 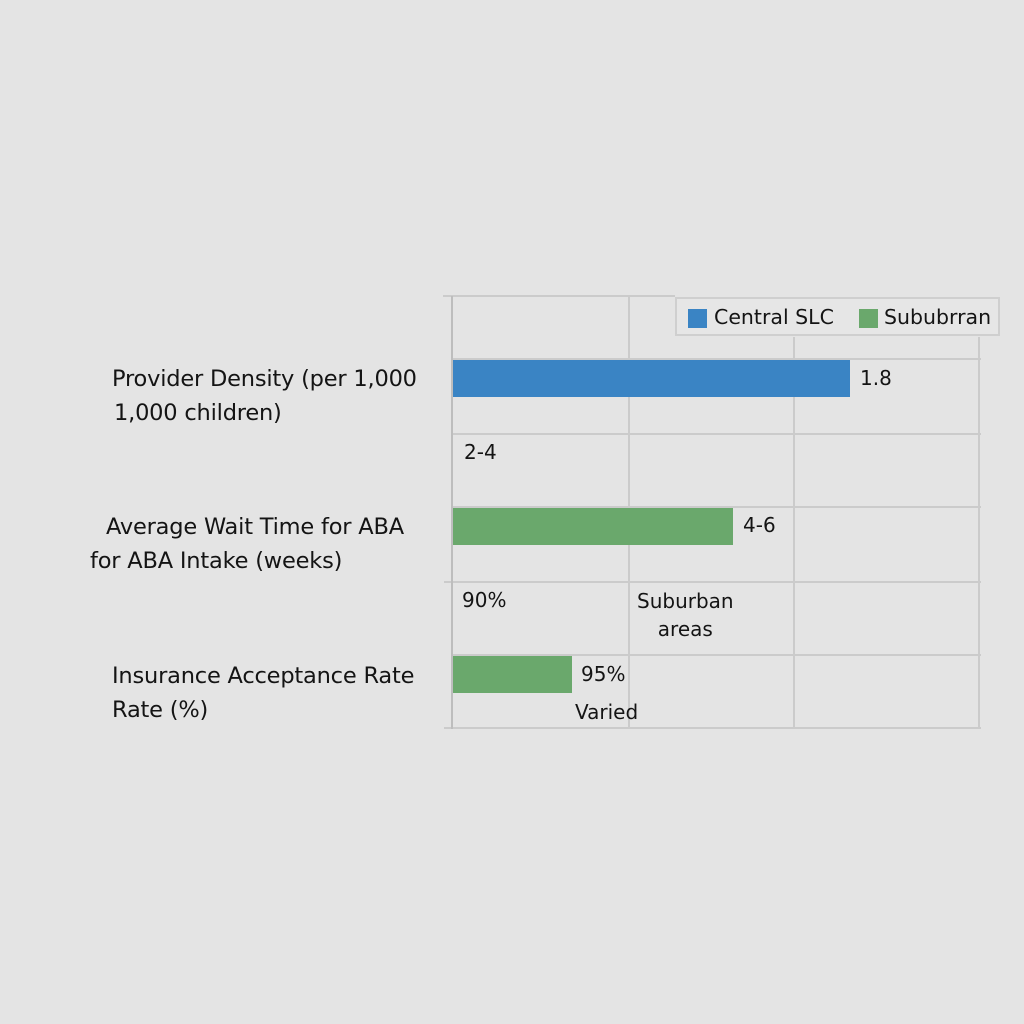 What do you see at coordinates (979, 533) in the screenshot?
I see `gridline-right` at bounding box center [979, 533].